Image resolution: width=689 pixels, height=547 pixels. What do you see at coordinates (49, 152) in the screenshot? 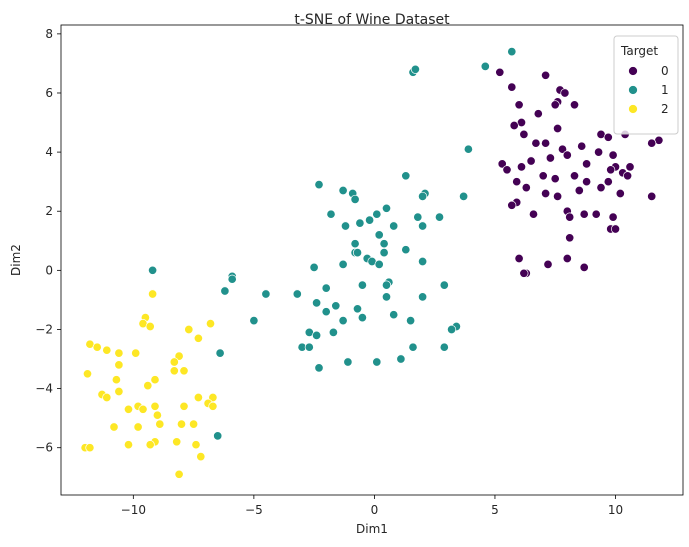
I see `y-tick-label: 4` at bounding box center [49, 152].